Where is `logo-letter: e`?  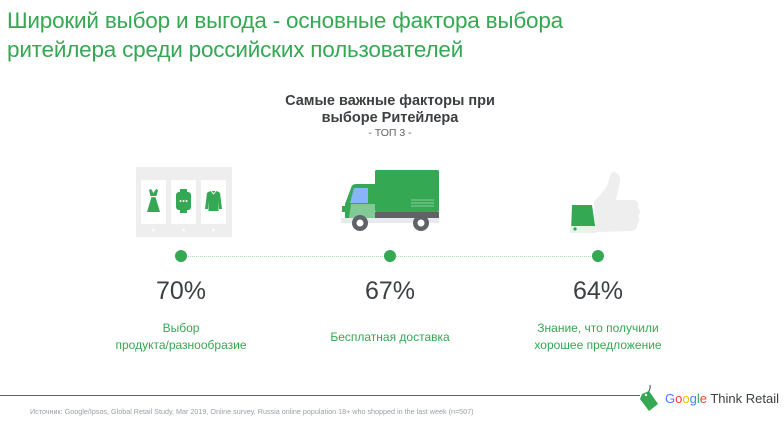
logo-letter: e is located at coordinates (703, 398).